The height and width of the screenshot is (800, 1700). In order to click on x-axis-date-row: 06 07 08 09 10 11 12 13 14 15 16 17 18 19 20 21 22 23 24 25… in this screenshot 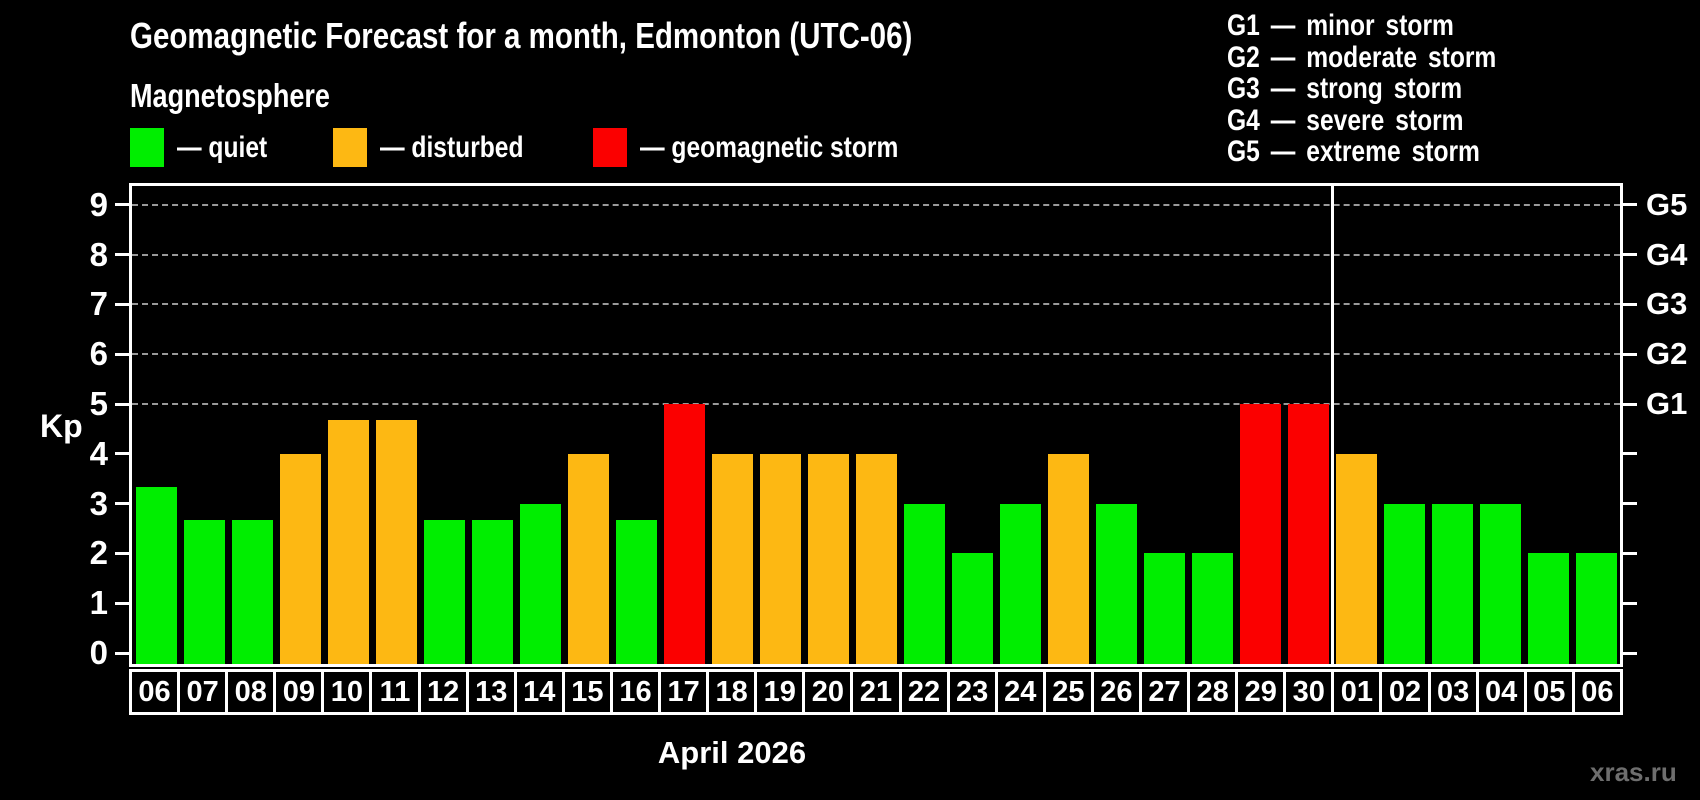, I will do `click(876, 692)`.